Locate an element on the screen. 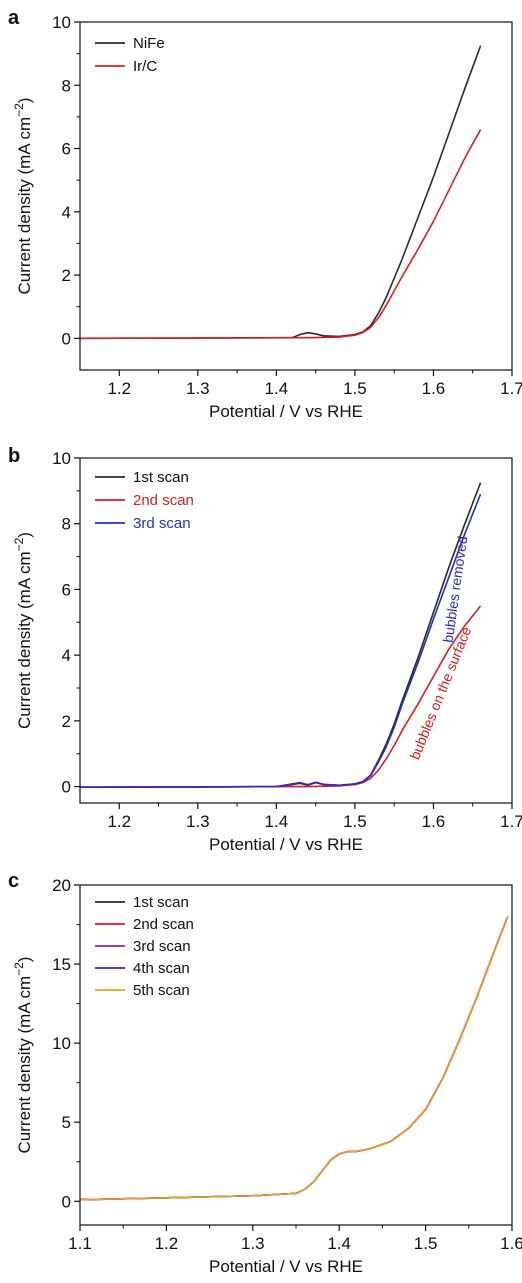  annotation-text: bubbles on the surface is located at coordinates (440, 693).